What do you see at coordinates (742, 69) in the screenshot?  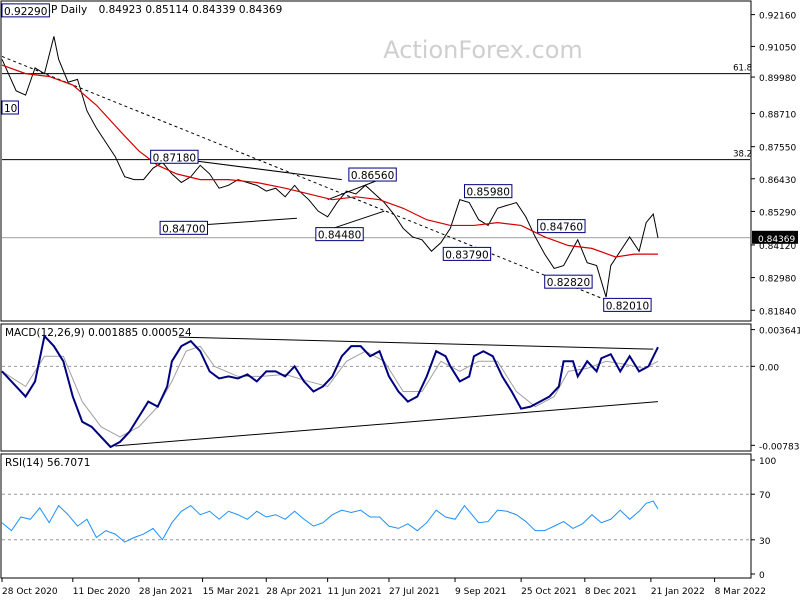 I see `fib-label: 61.8` at bounding box center [742, 69].